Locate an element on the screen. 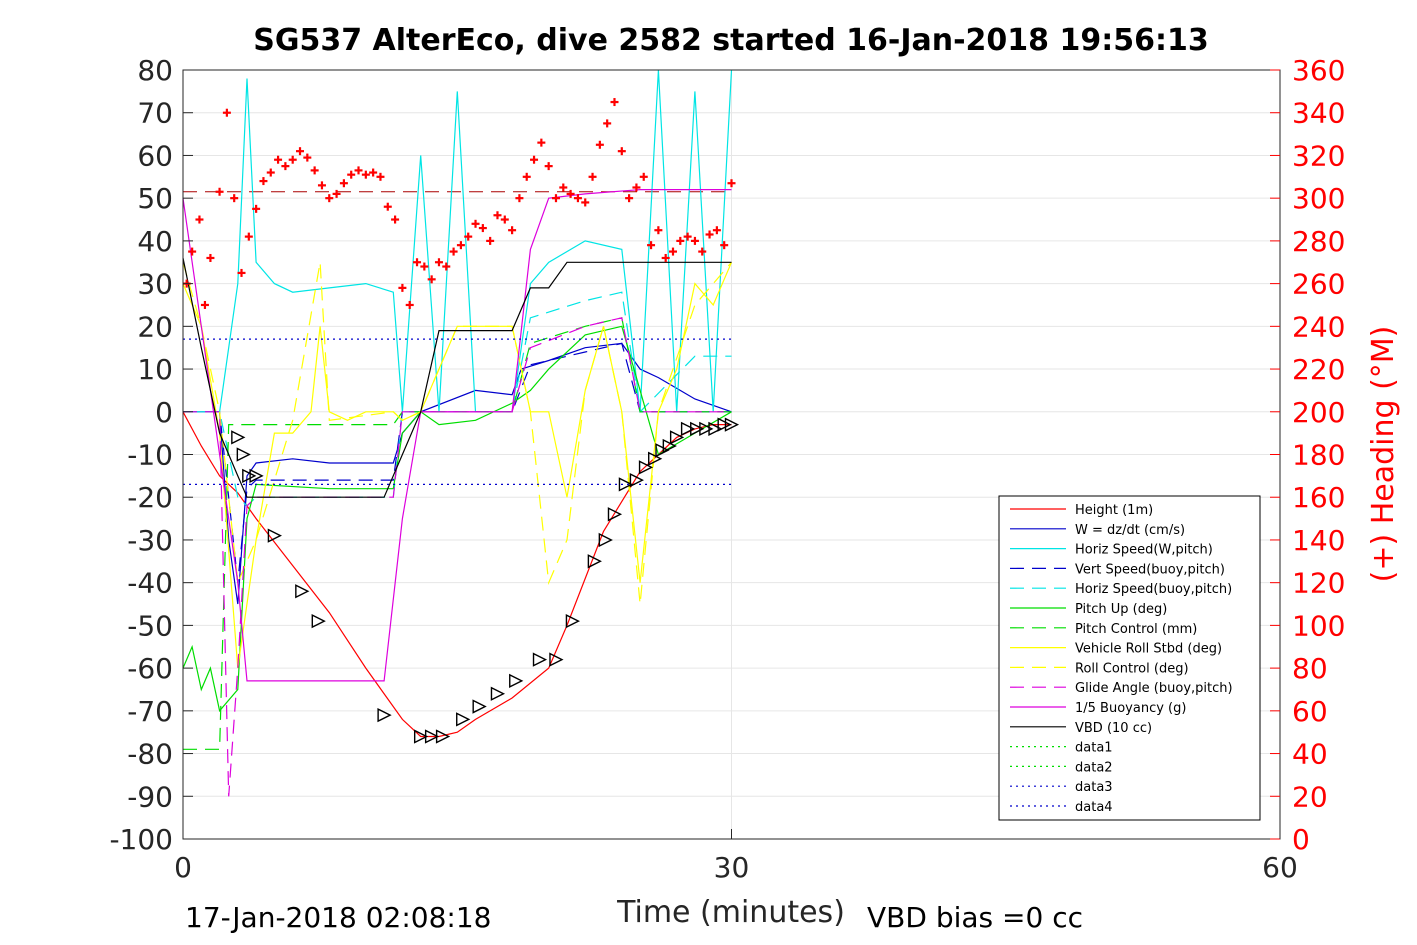  legend-label: Height (1m) is located at coordinates (1114, 510).